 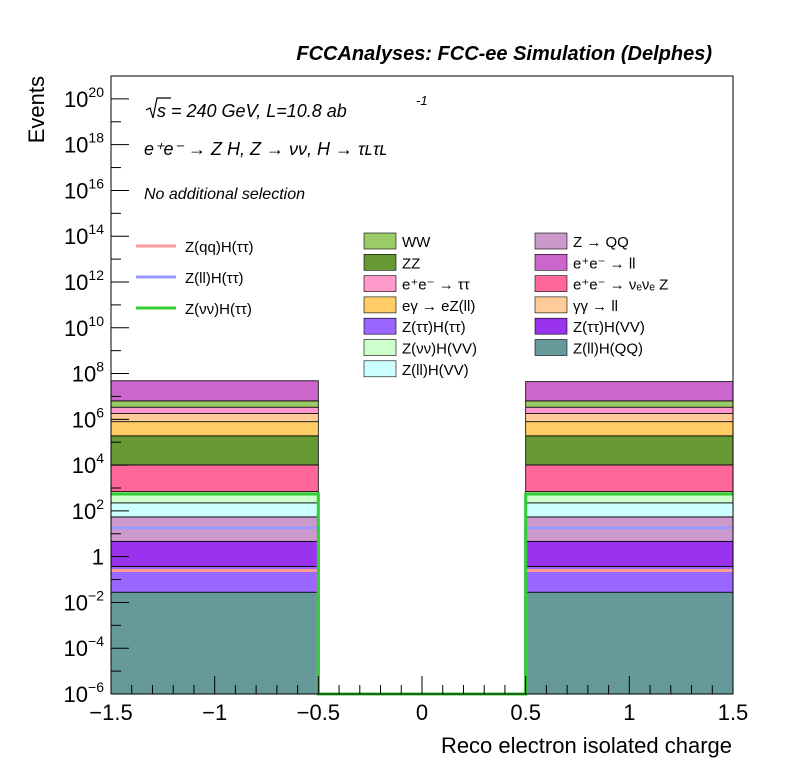 I want to click on y-tick-label: 1, so click(x=98, y=557).